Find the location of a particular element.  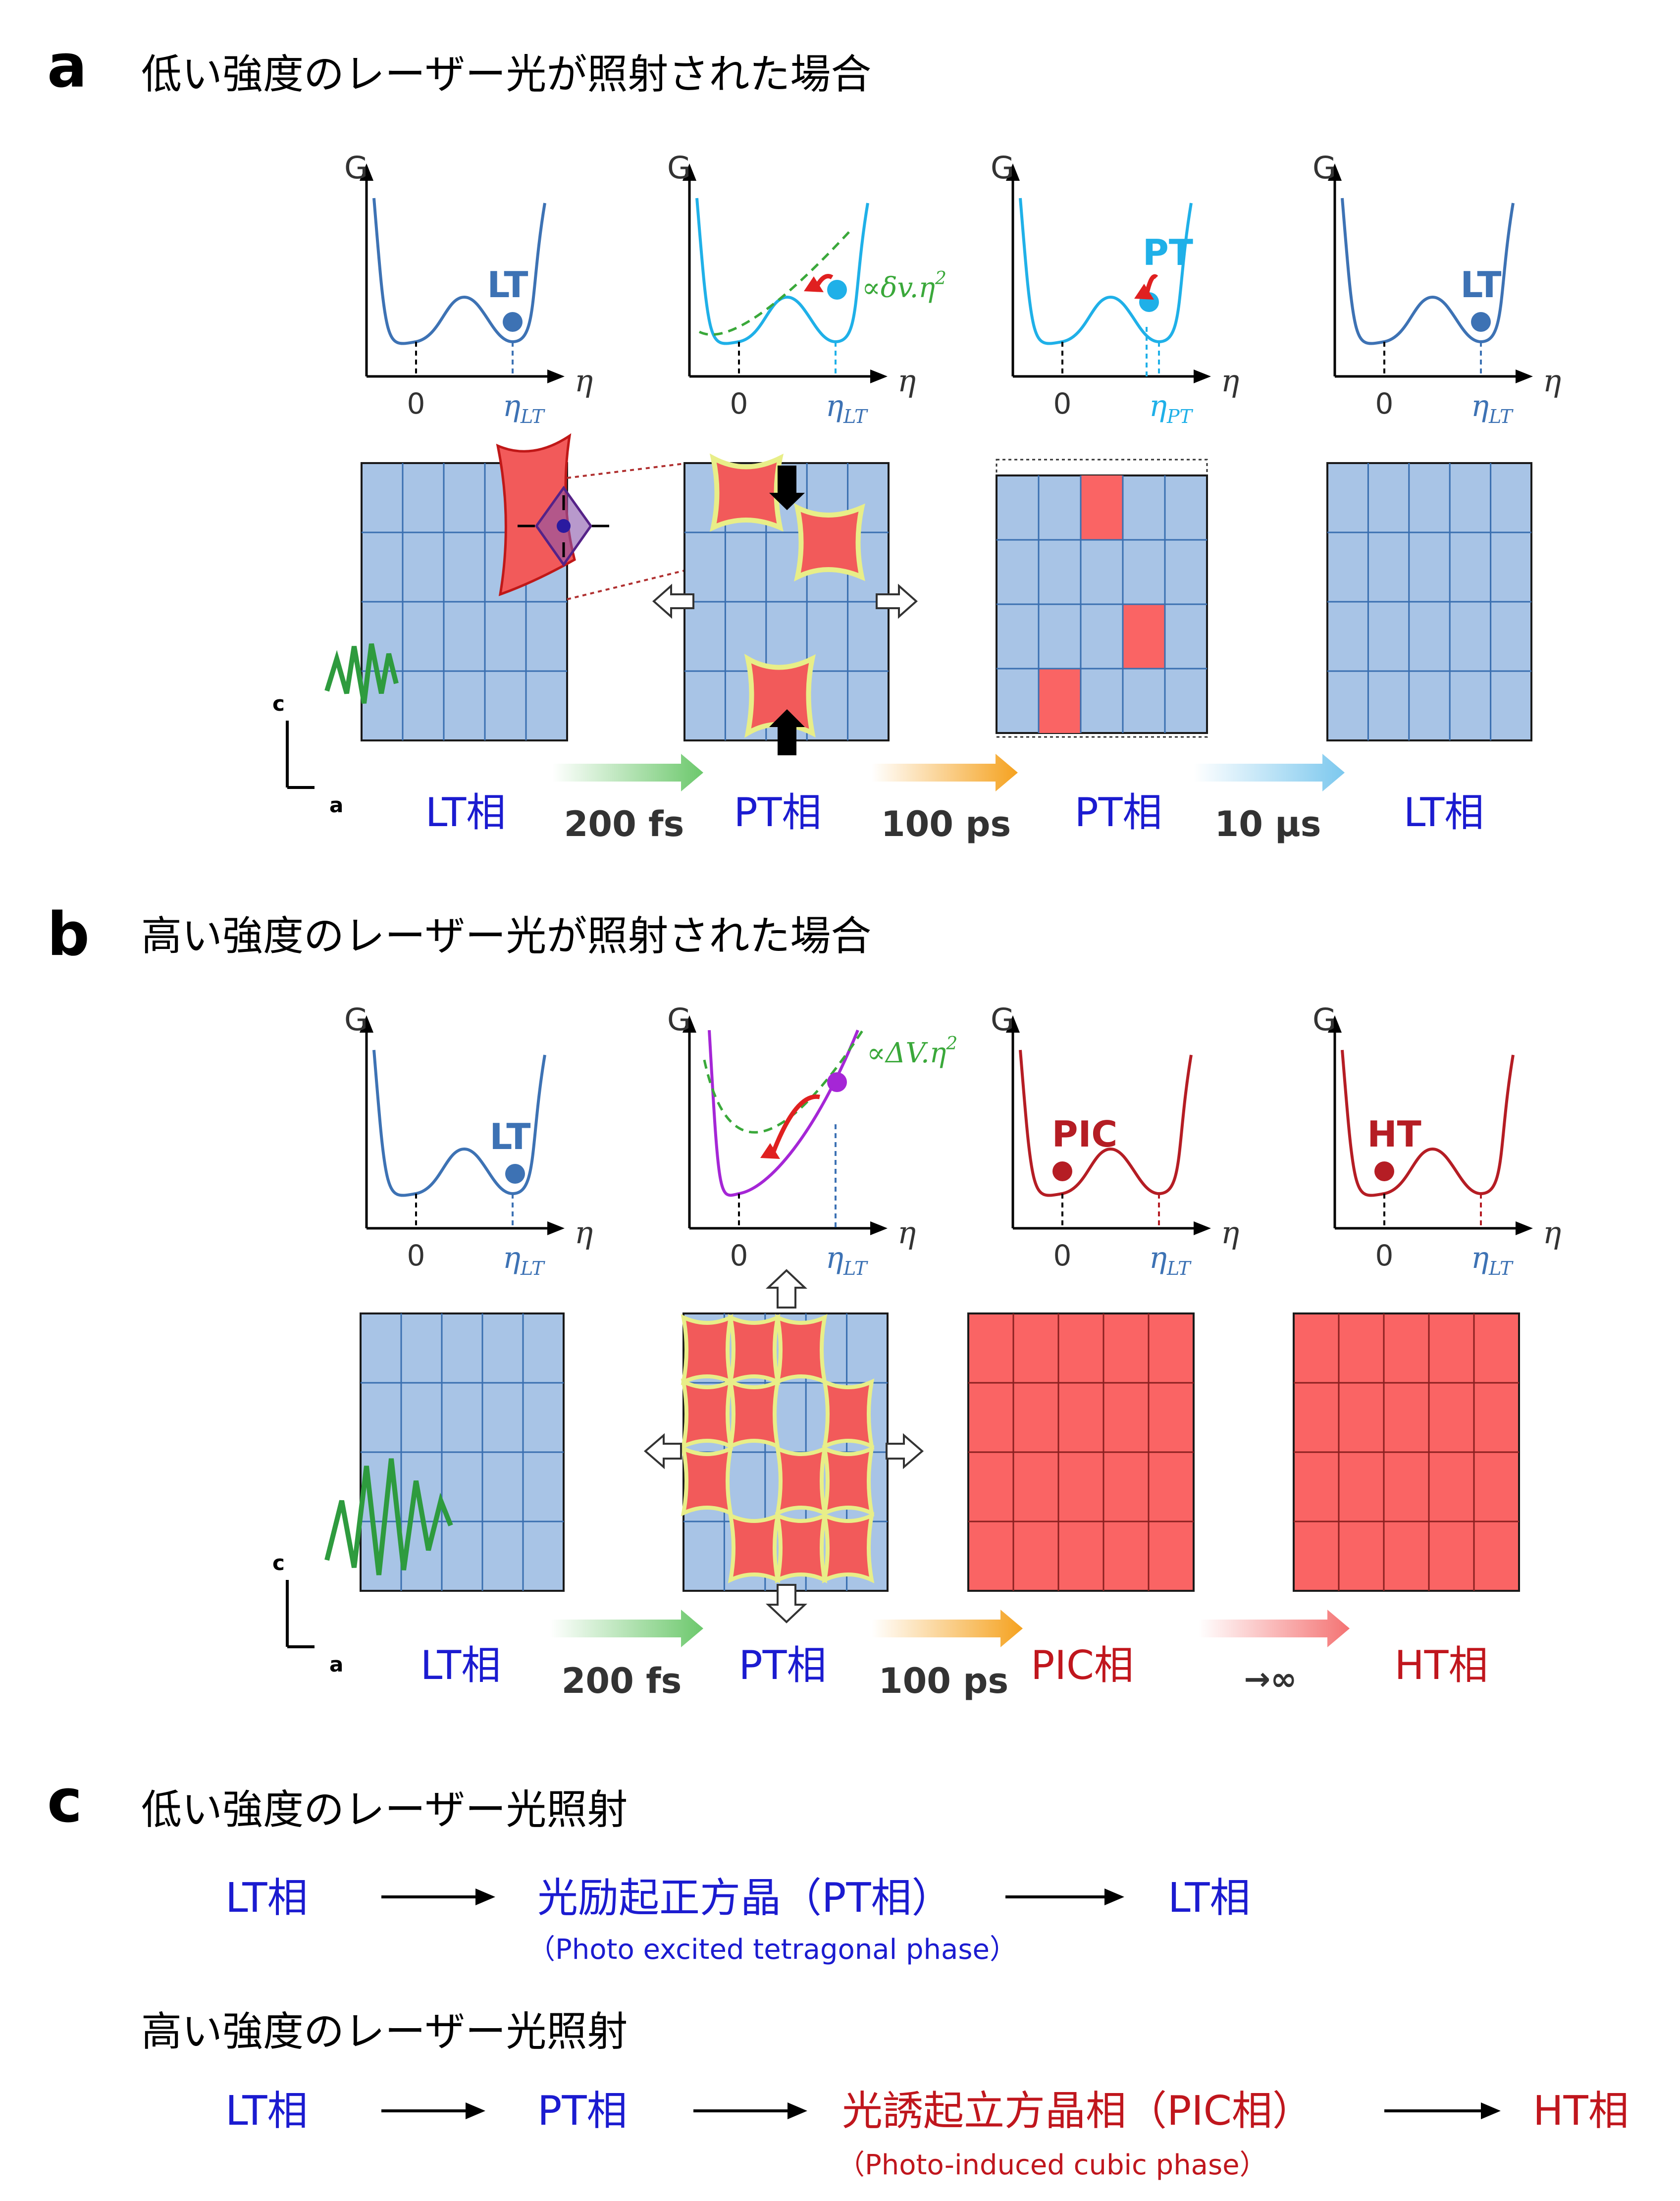

expansion-arrow-bottom is located at coordinates (786, 1604).